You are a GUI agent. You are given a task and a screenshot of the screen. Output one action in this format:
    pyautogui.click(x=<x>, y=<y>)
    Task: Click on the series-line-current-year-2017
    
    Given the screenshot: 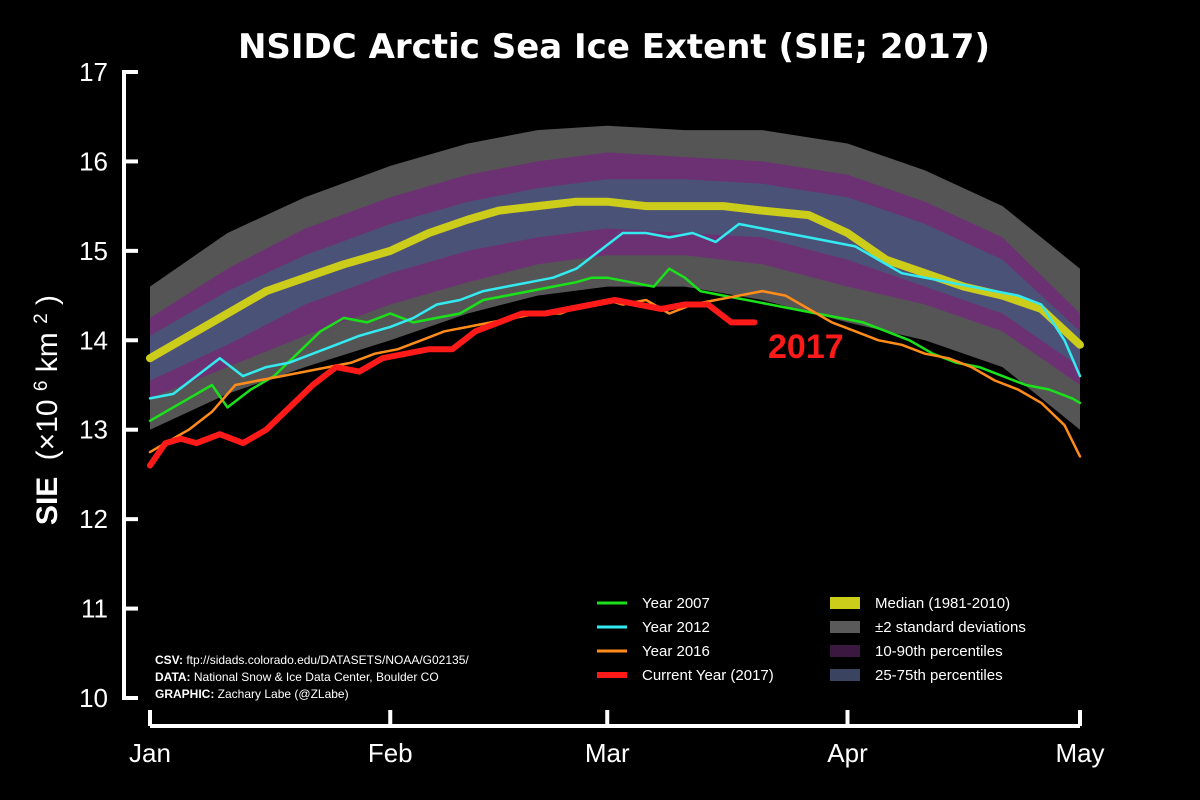 What is the action you would take?
    pyautogui.click(x=452, y=383)
    